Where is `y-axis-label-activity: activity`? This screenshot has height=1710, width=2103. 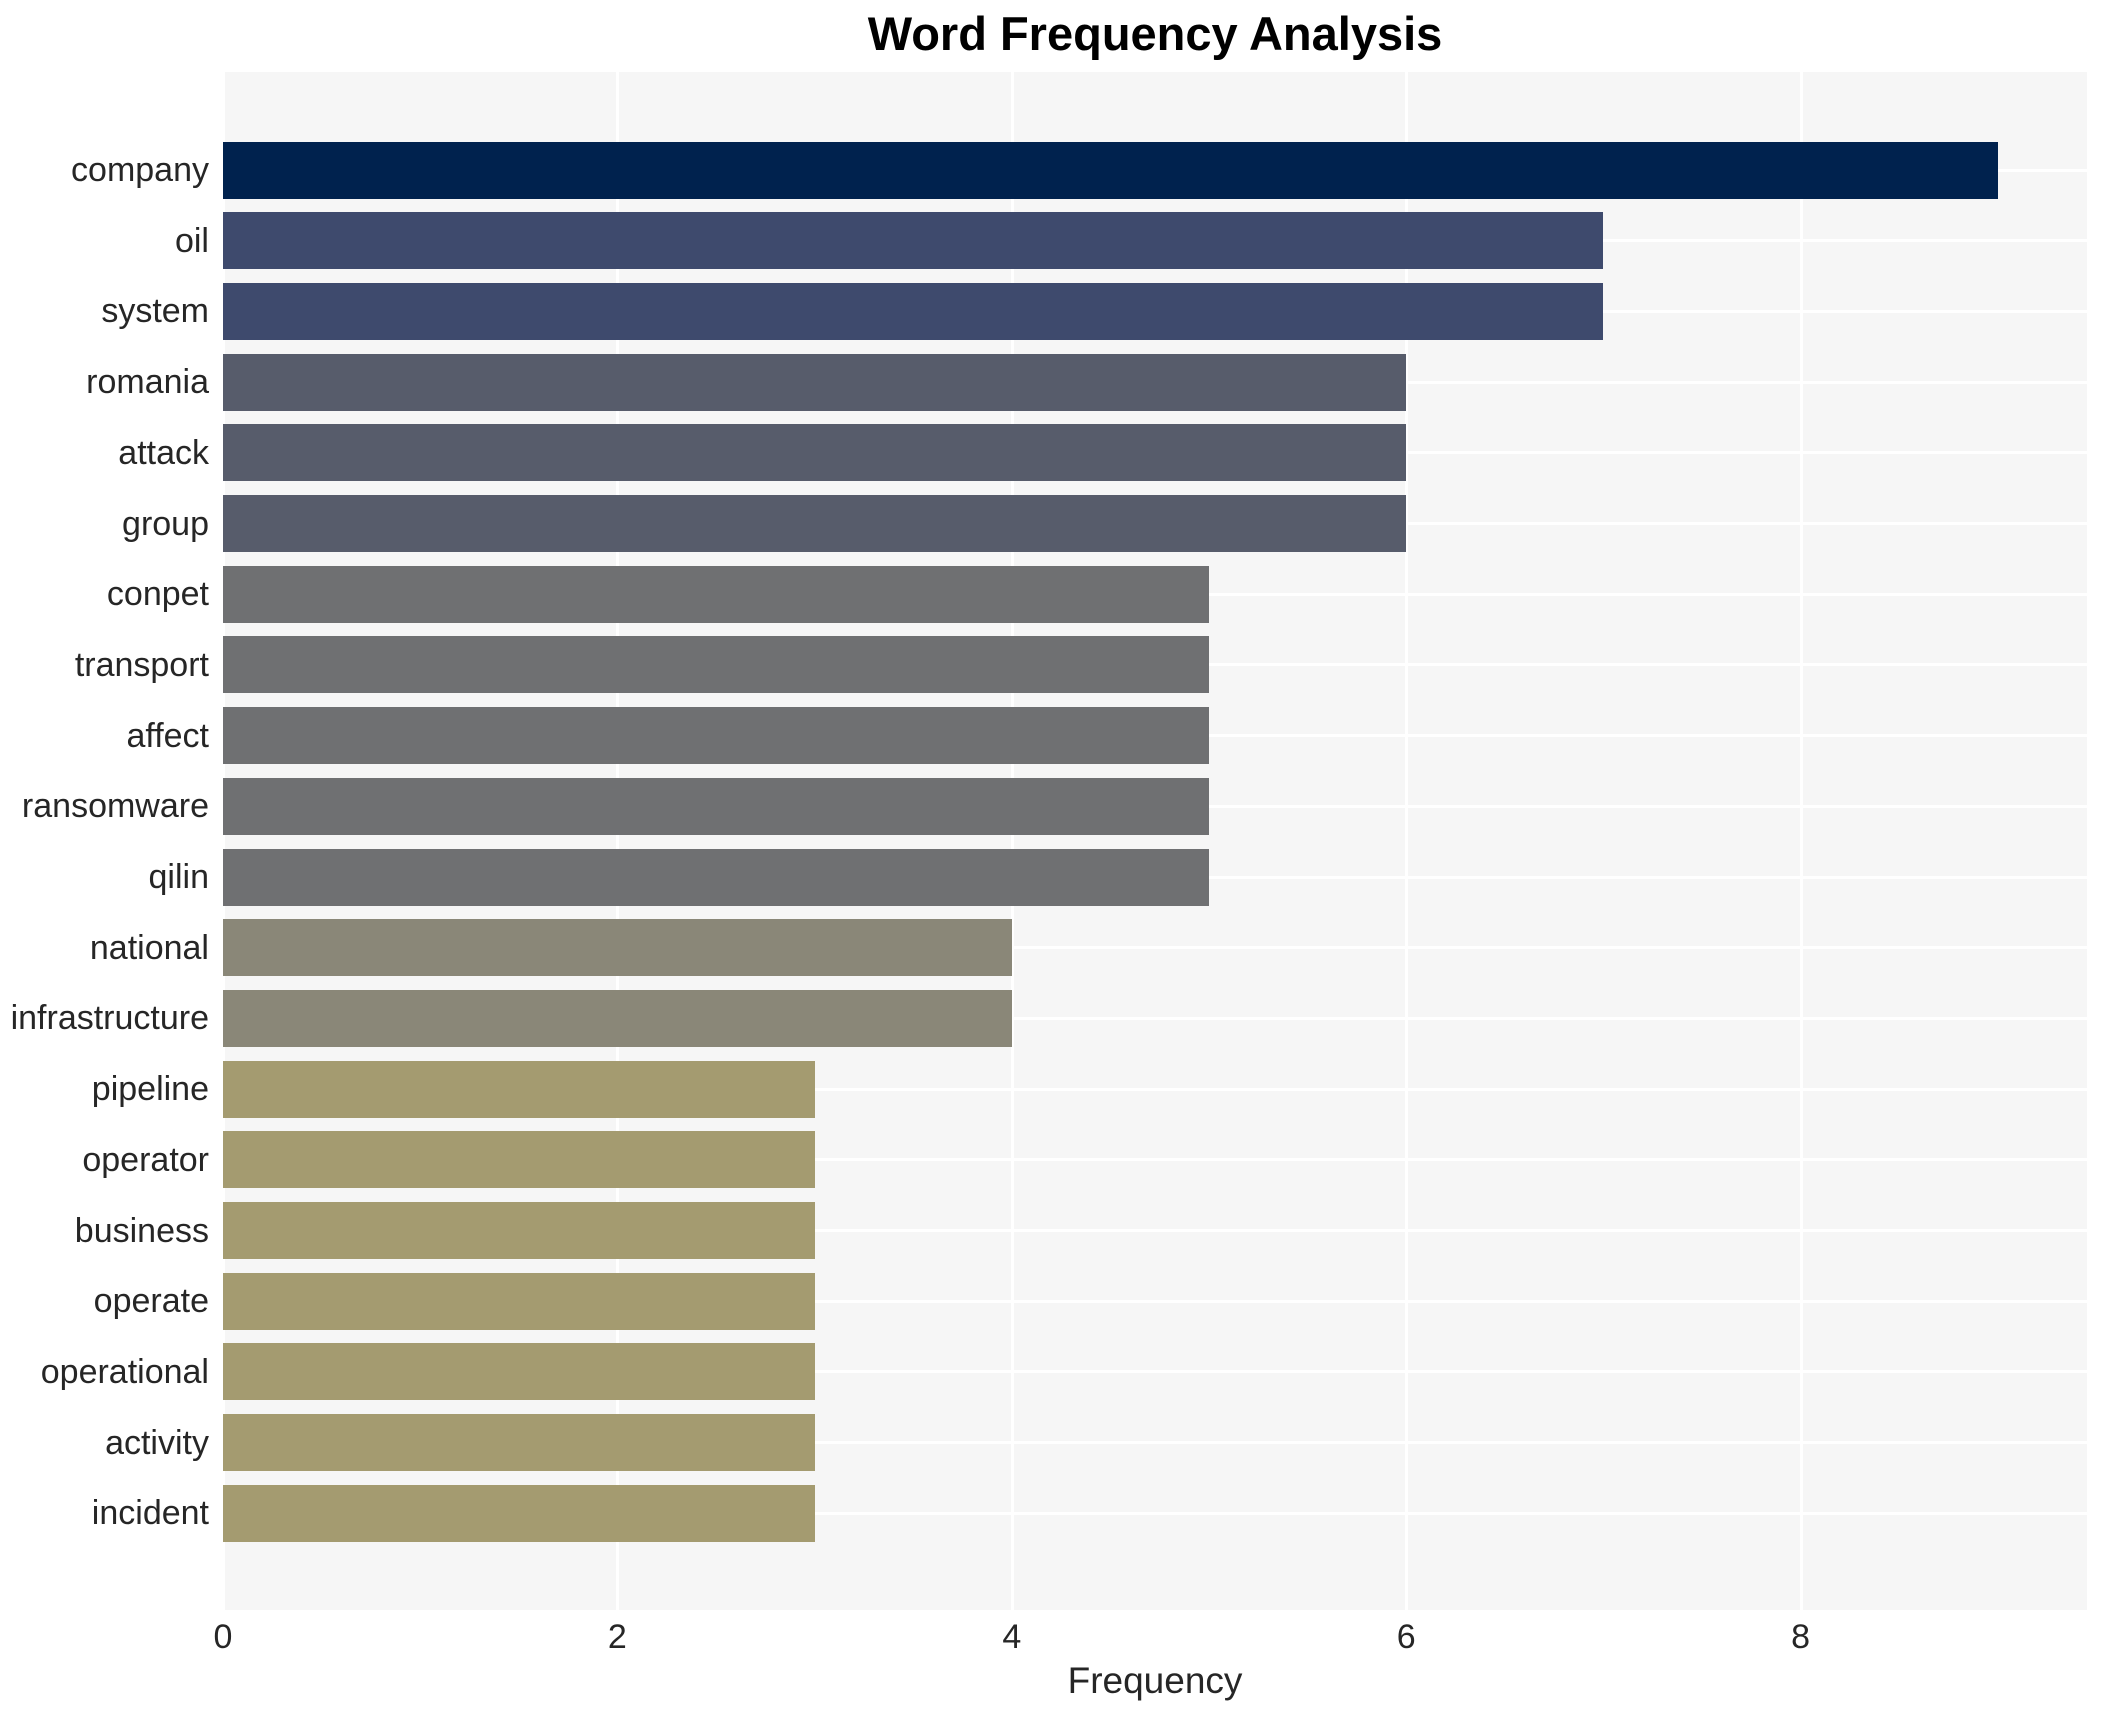 y-axis-label-activity: activity is located at coordinates (157, 1442).